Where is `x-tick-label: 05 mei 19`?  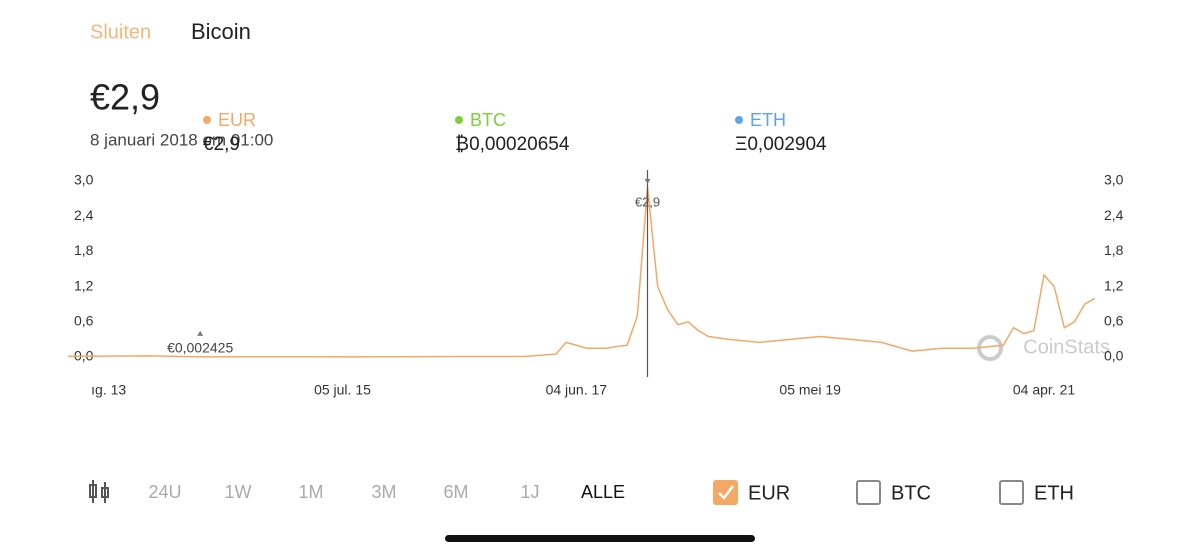
x-tick-label: 05 mei 19 is located at coordinates (810, 390).